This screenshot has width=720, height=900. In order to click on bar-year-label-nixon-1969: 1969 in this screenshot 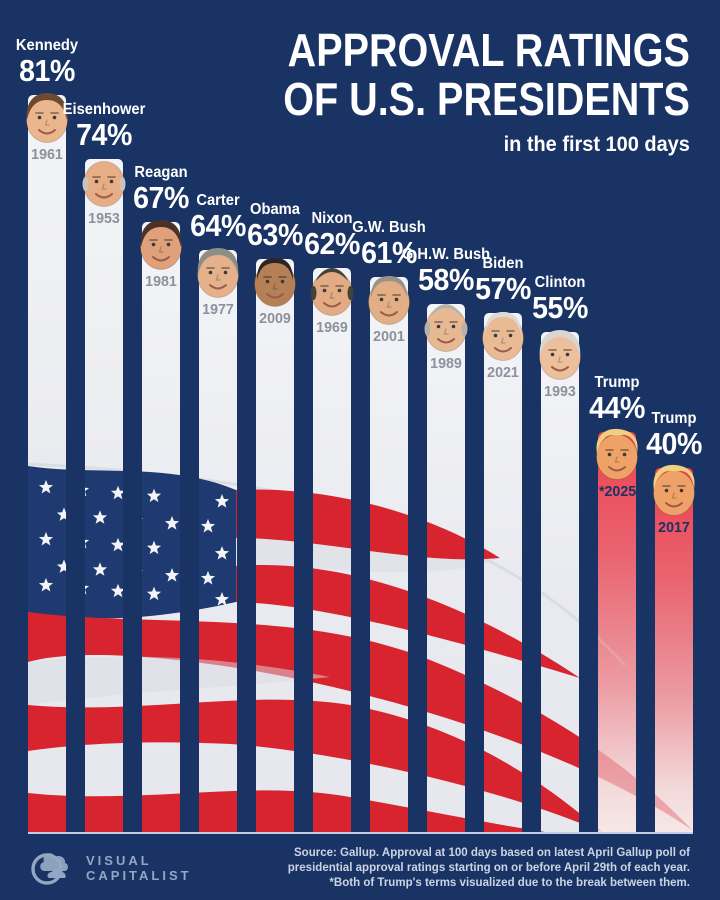, I will do `click(332, 327)`.